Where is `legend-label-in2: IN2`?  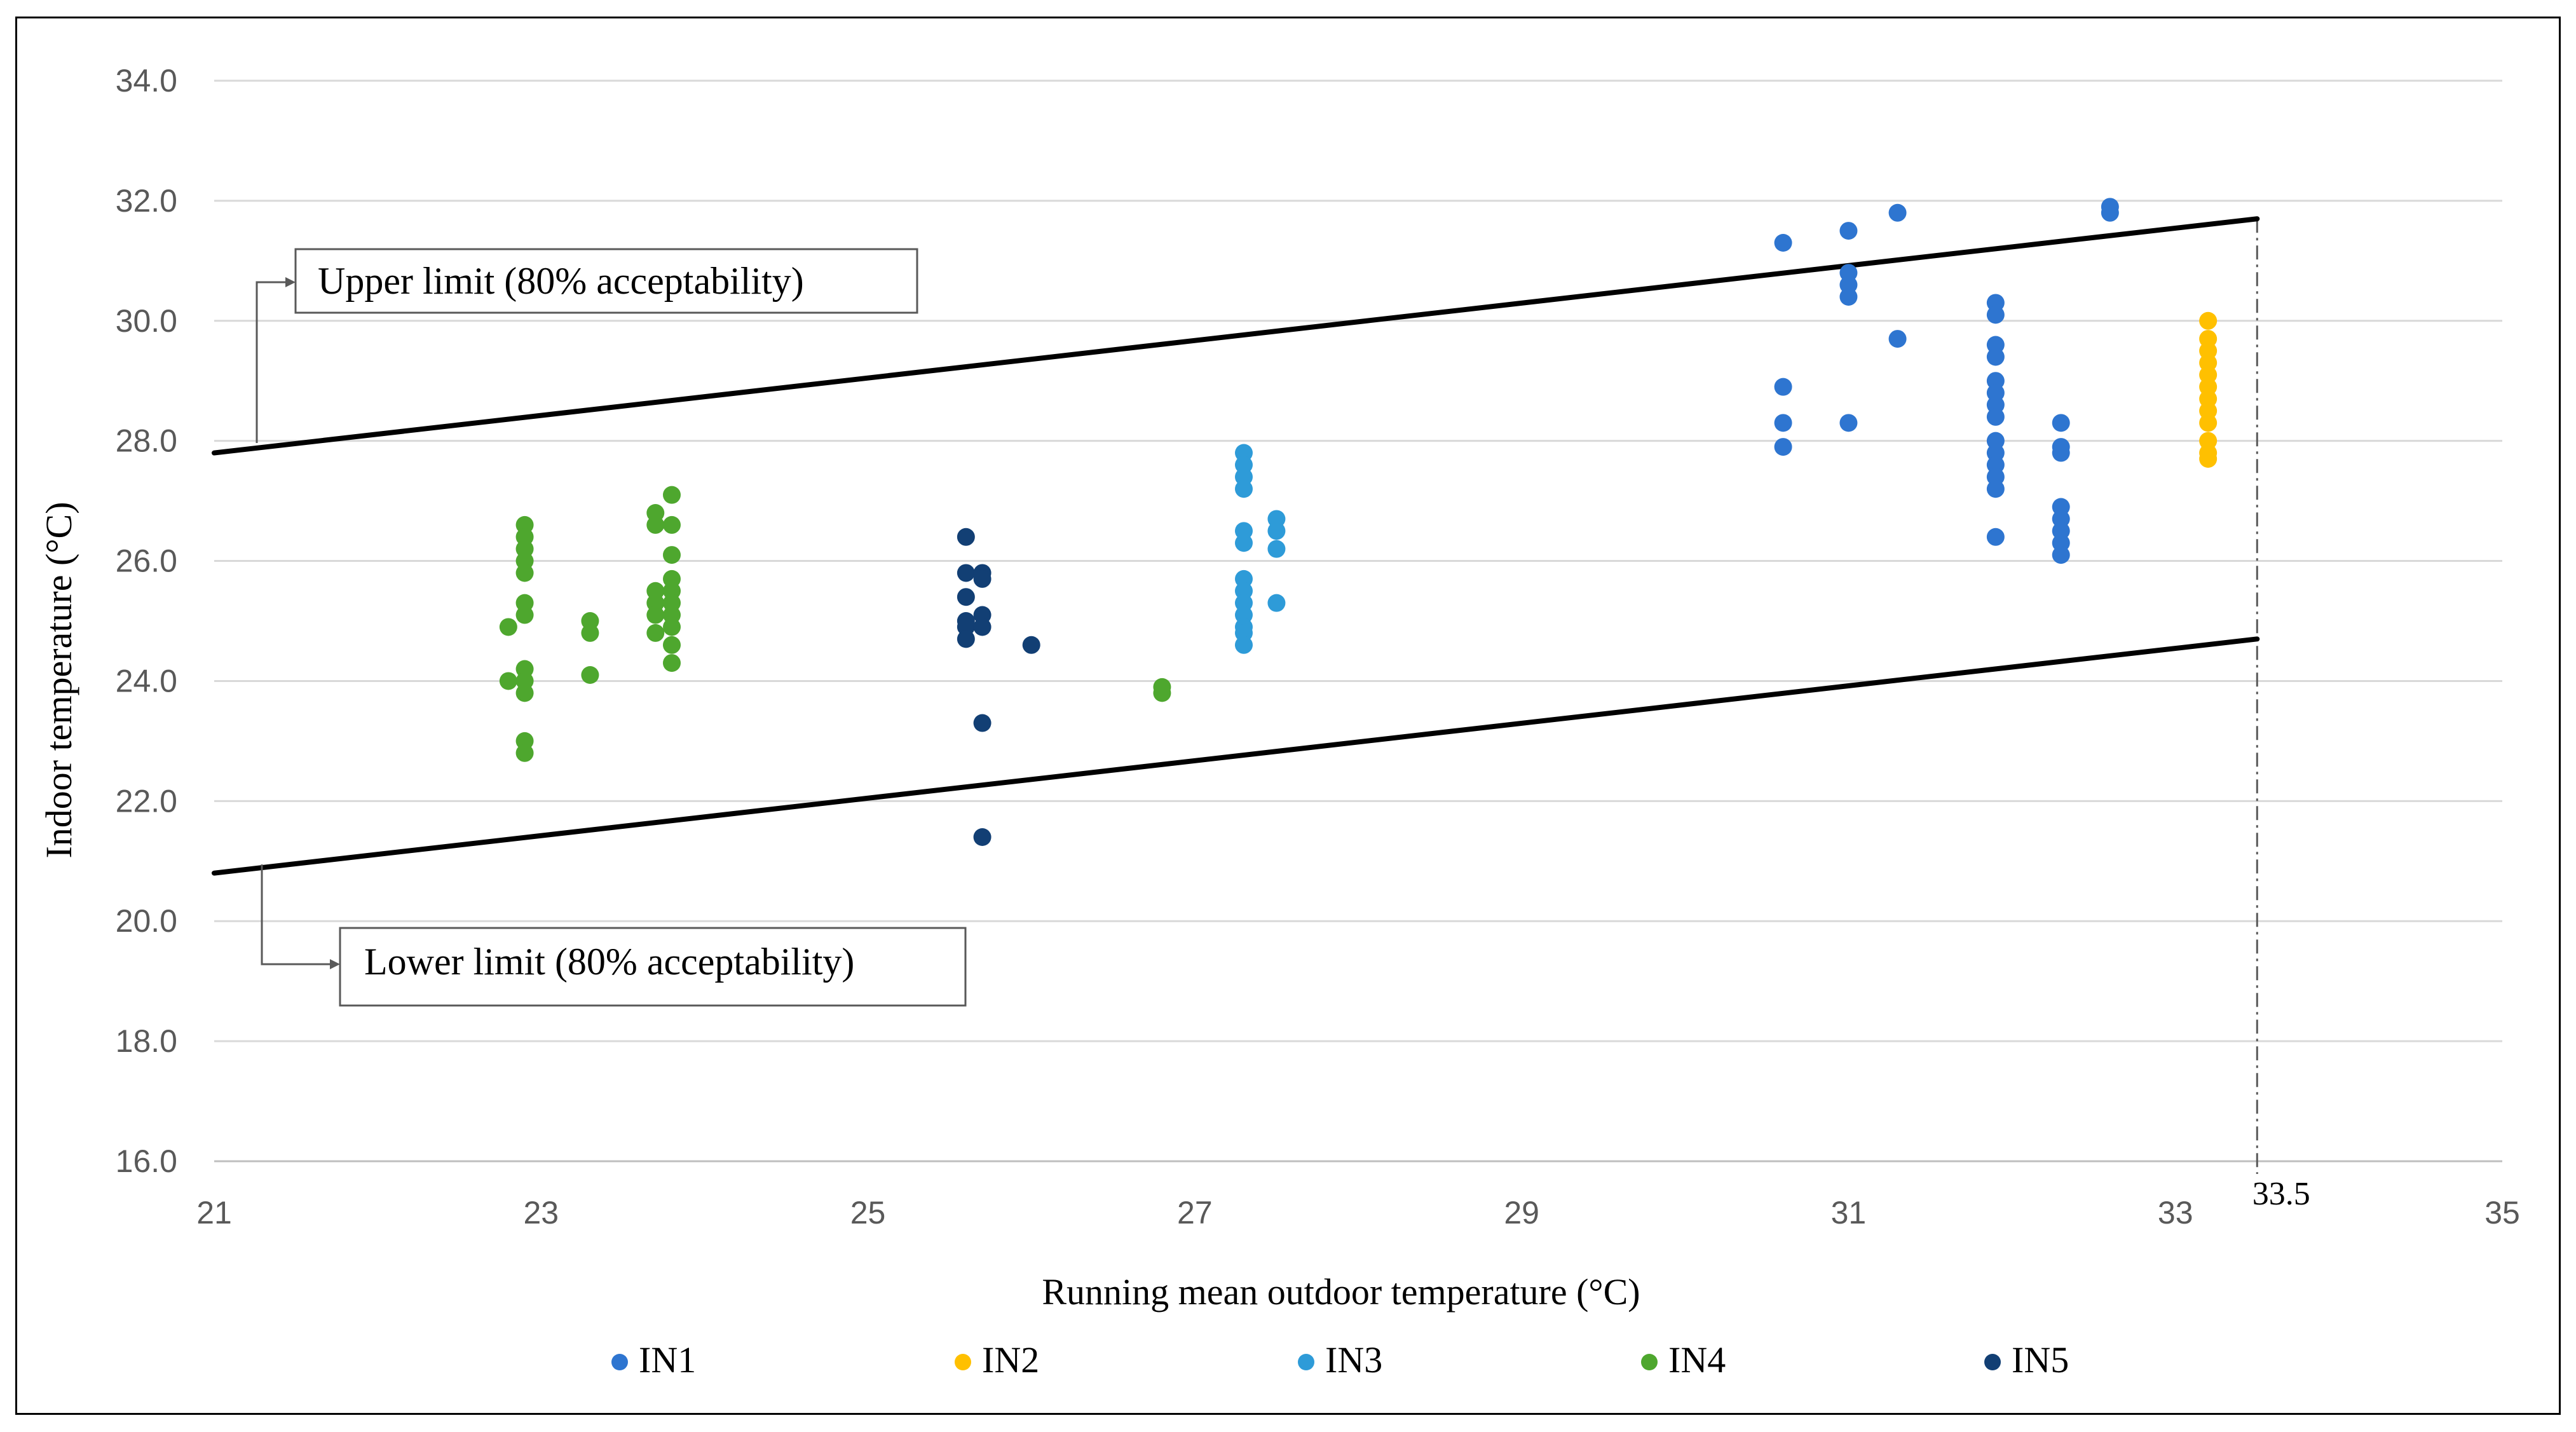 legend-label-in2: IN2 is located at coordinates (1010, 1360).